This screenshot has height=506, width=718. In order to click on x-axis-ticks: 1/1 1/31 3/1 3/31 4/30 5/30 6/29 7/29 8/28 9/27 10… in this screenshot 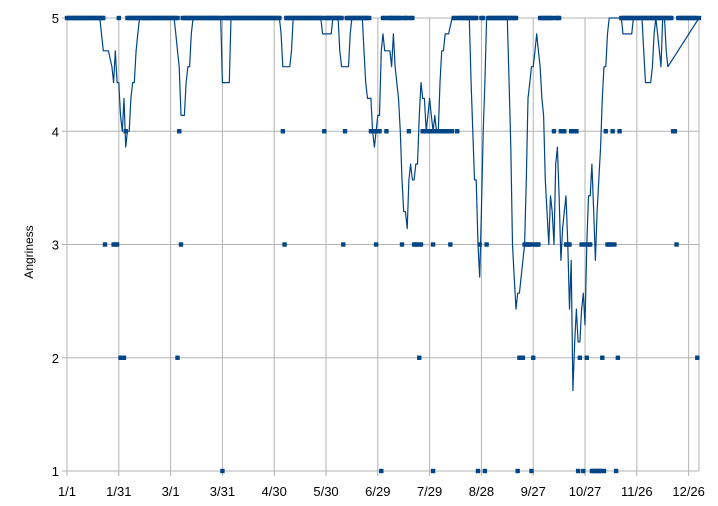, I will do `click(381, 491)`.